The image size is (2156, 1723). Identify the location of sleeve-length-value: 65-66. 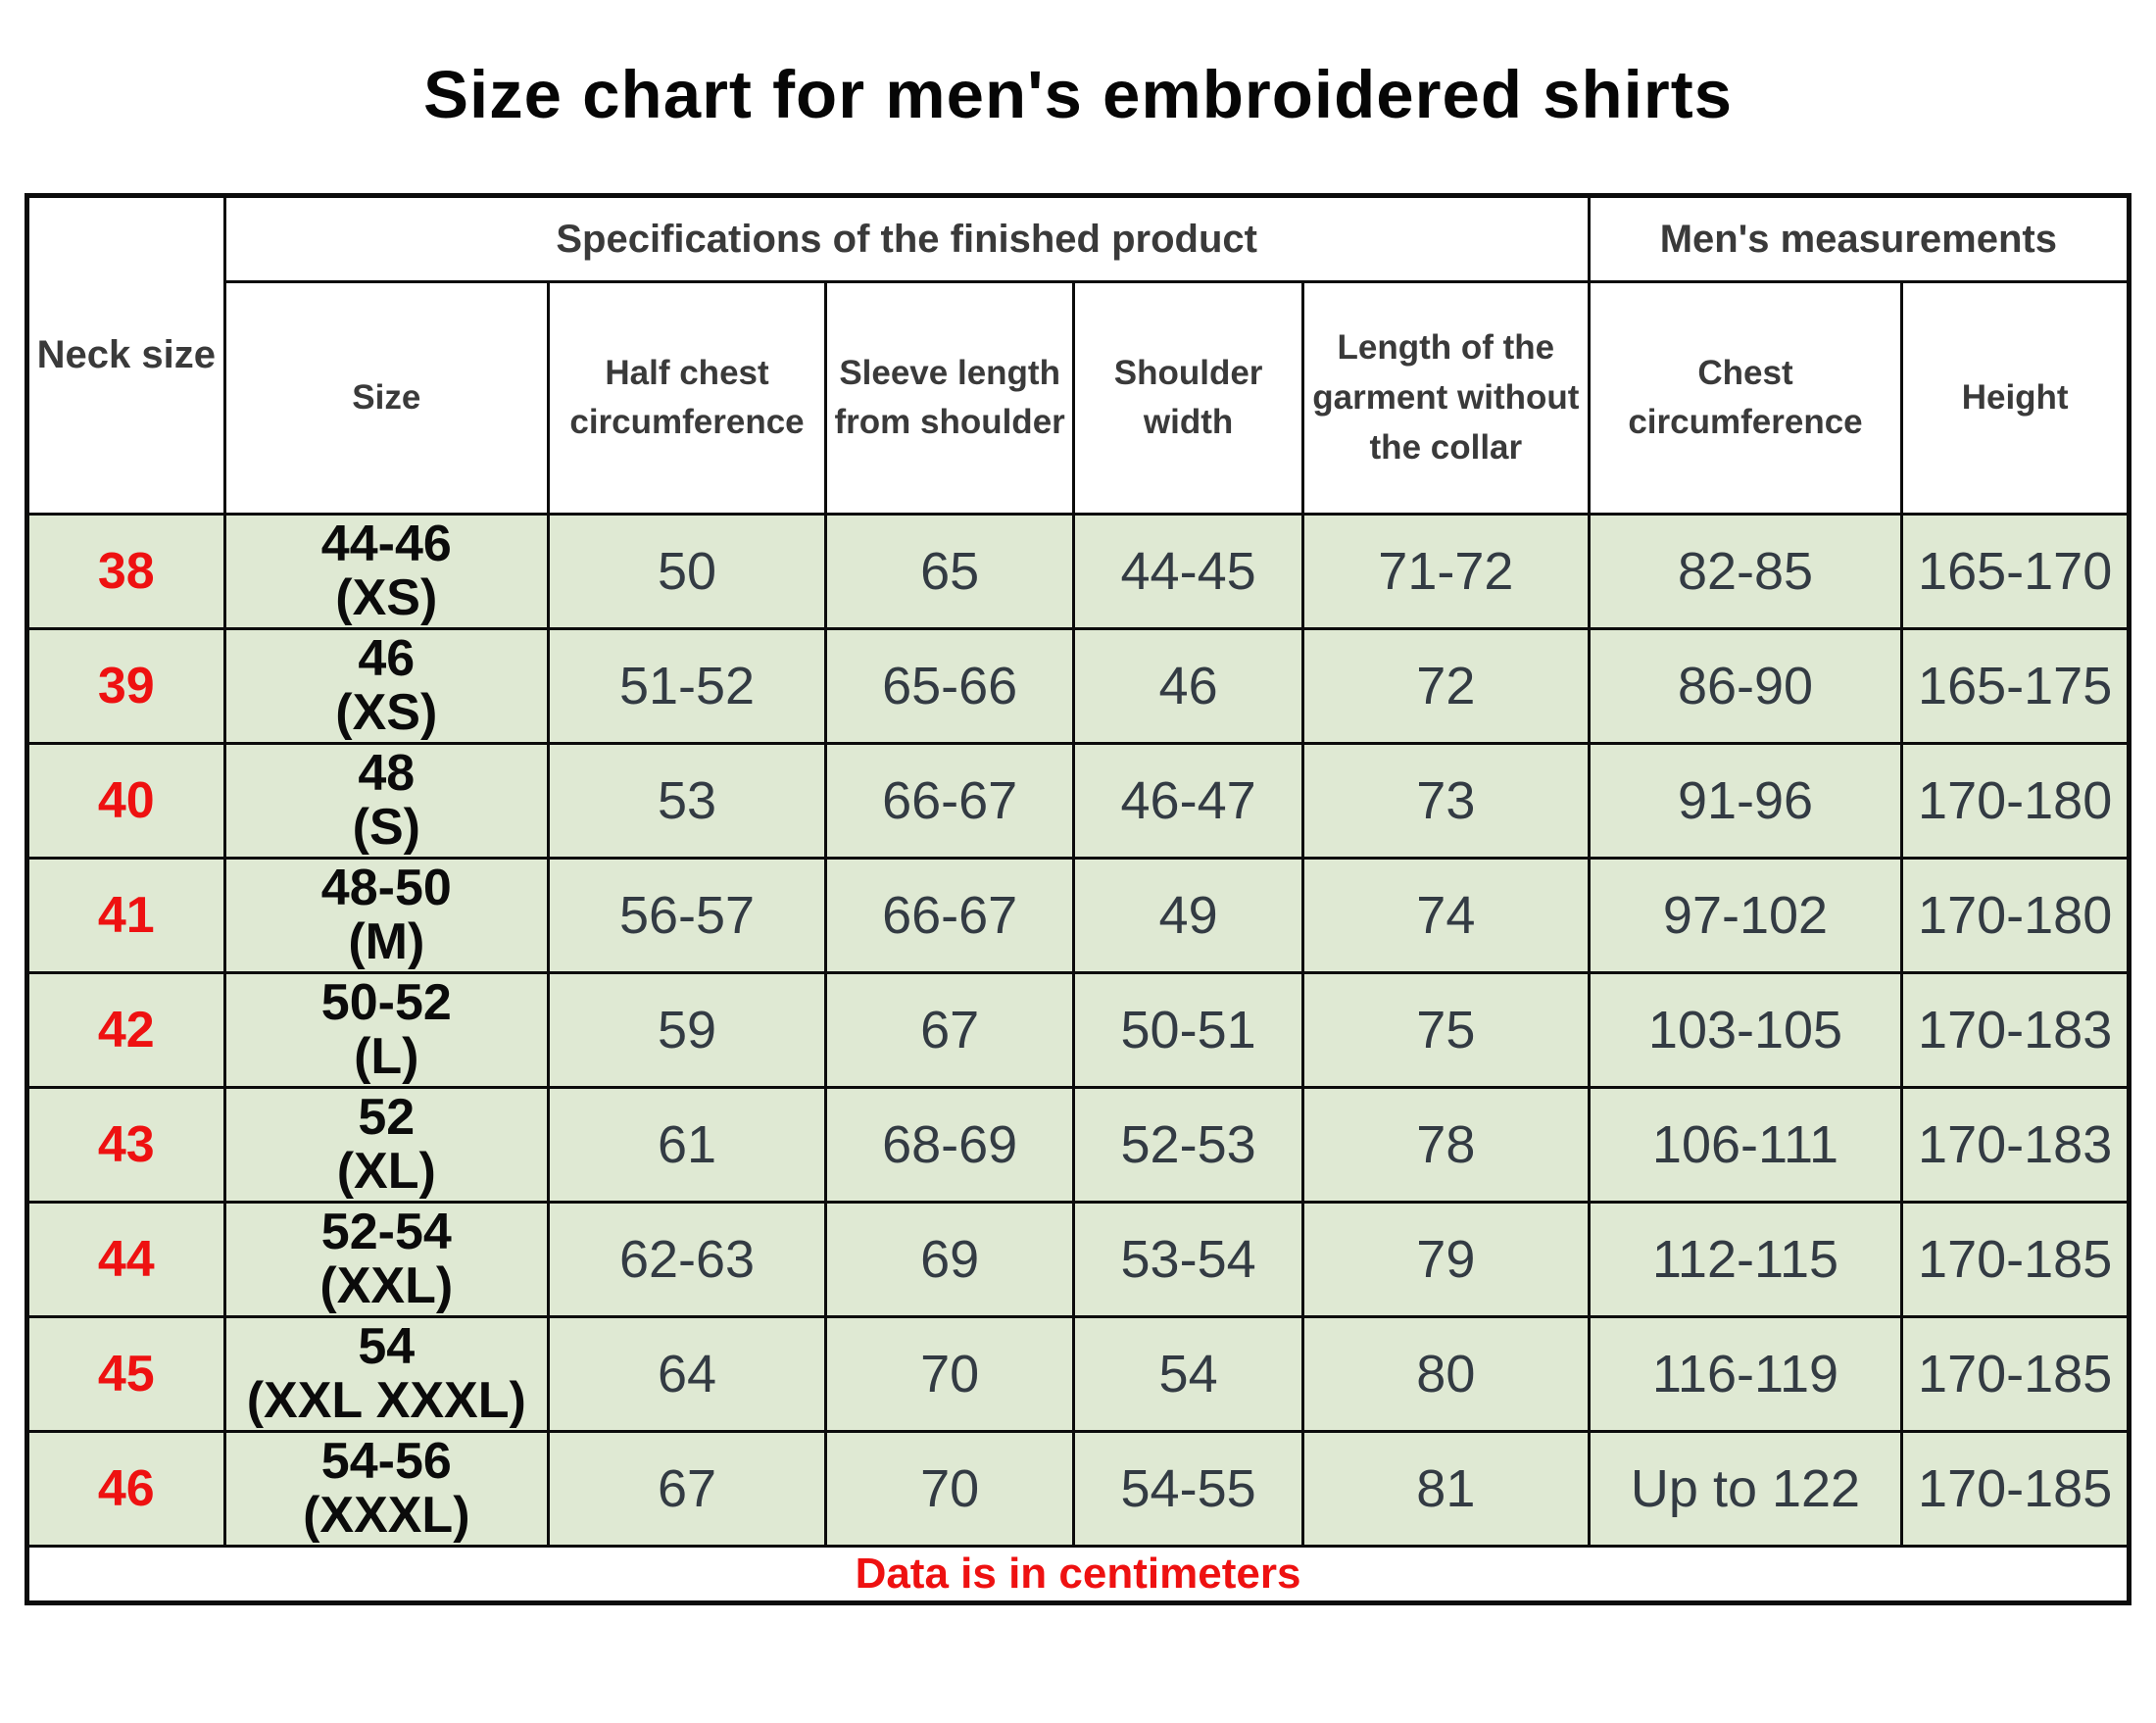
(950, 686).